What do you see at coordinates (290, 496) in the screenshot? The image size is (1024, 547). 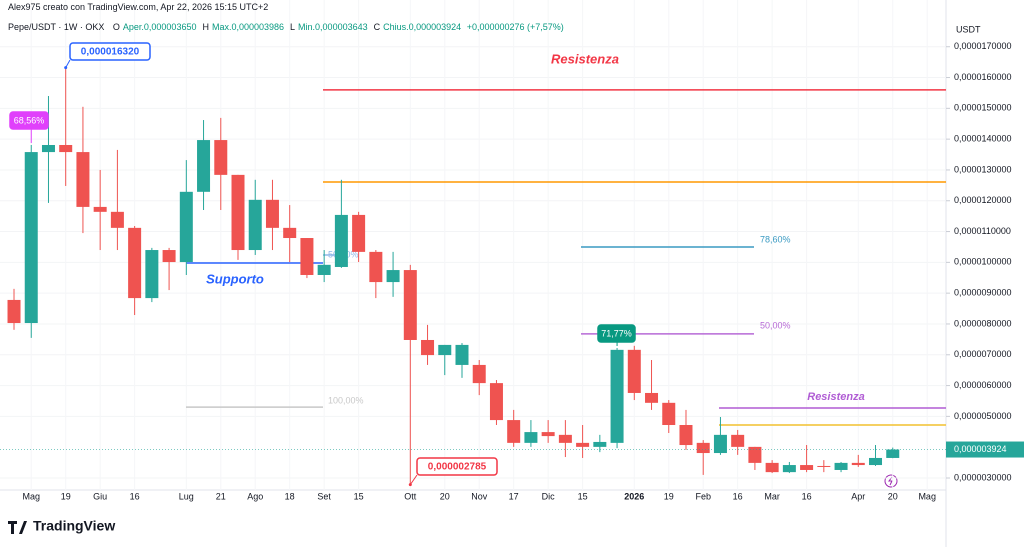 I see `x-tick-label: 18` at bounding box center [290, 496].